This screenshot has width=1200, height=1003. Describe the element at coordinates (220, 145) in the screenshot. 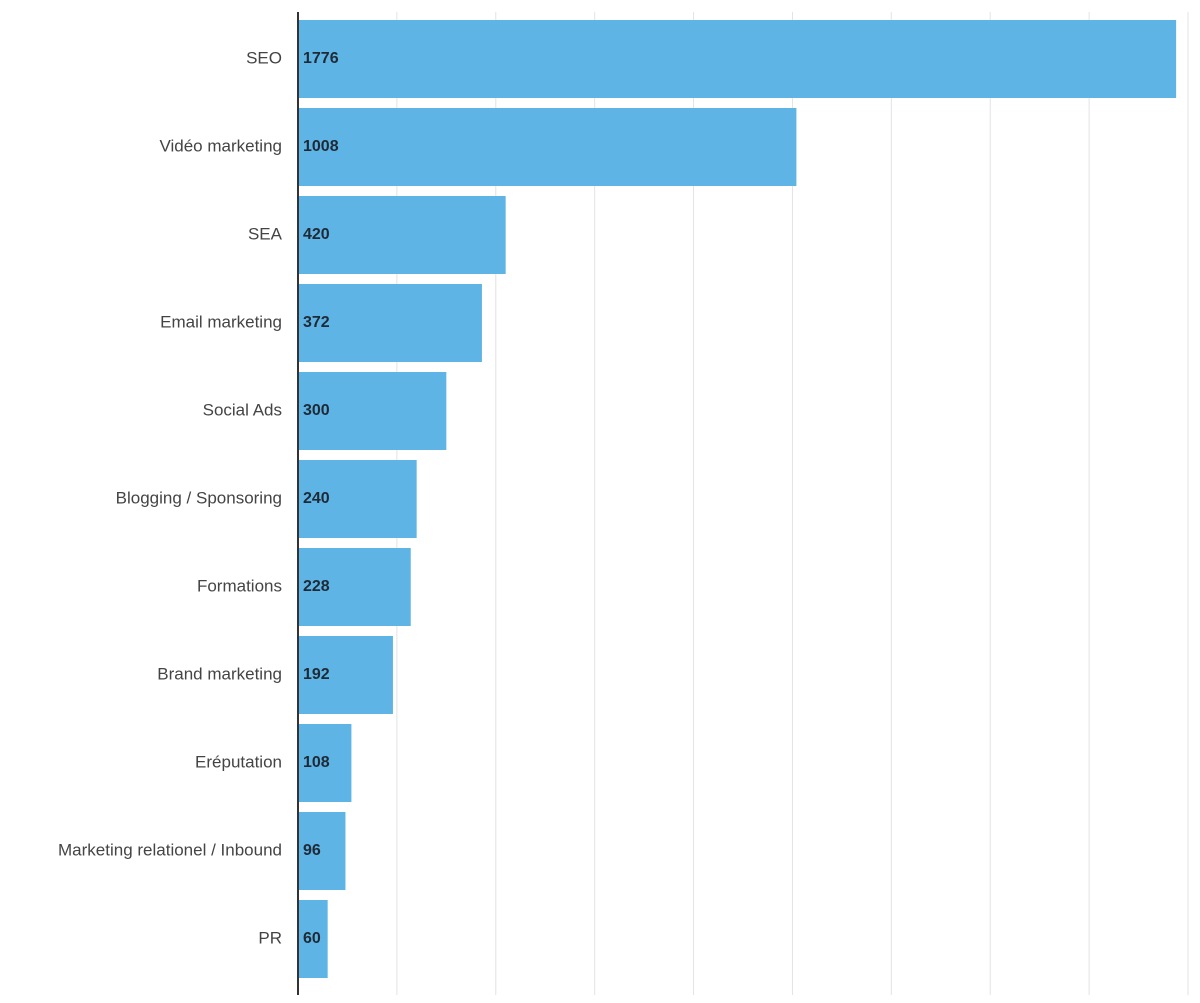

I see `category-label: Vidéo marketing` at that location.